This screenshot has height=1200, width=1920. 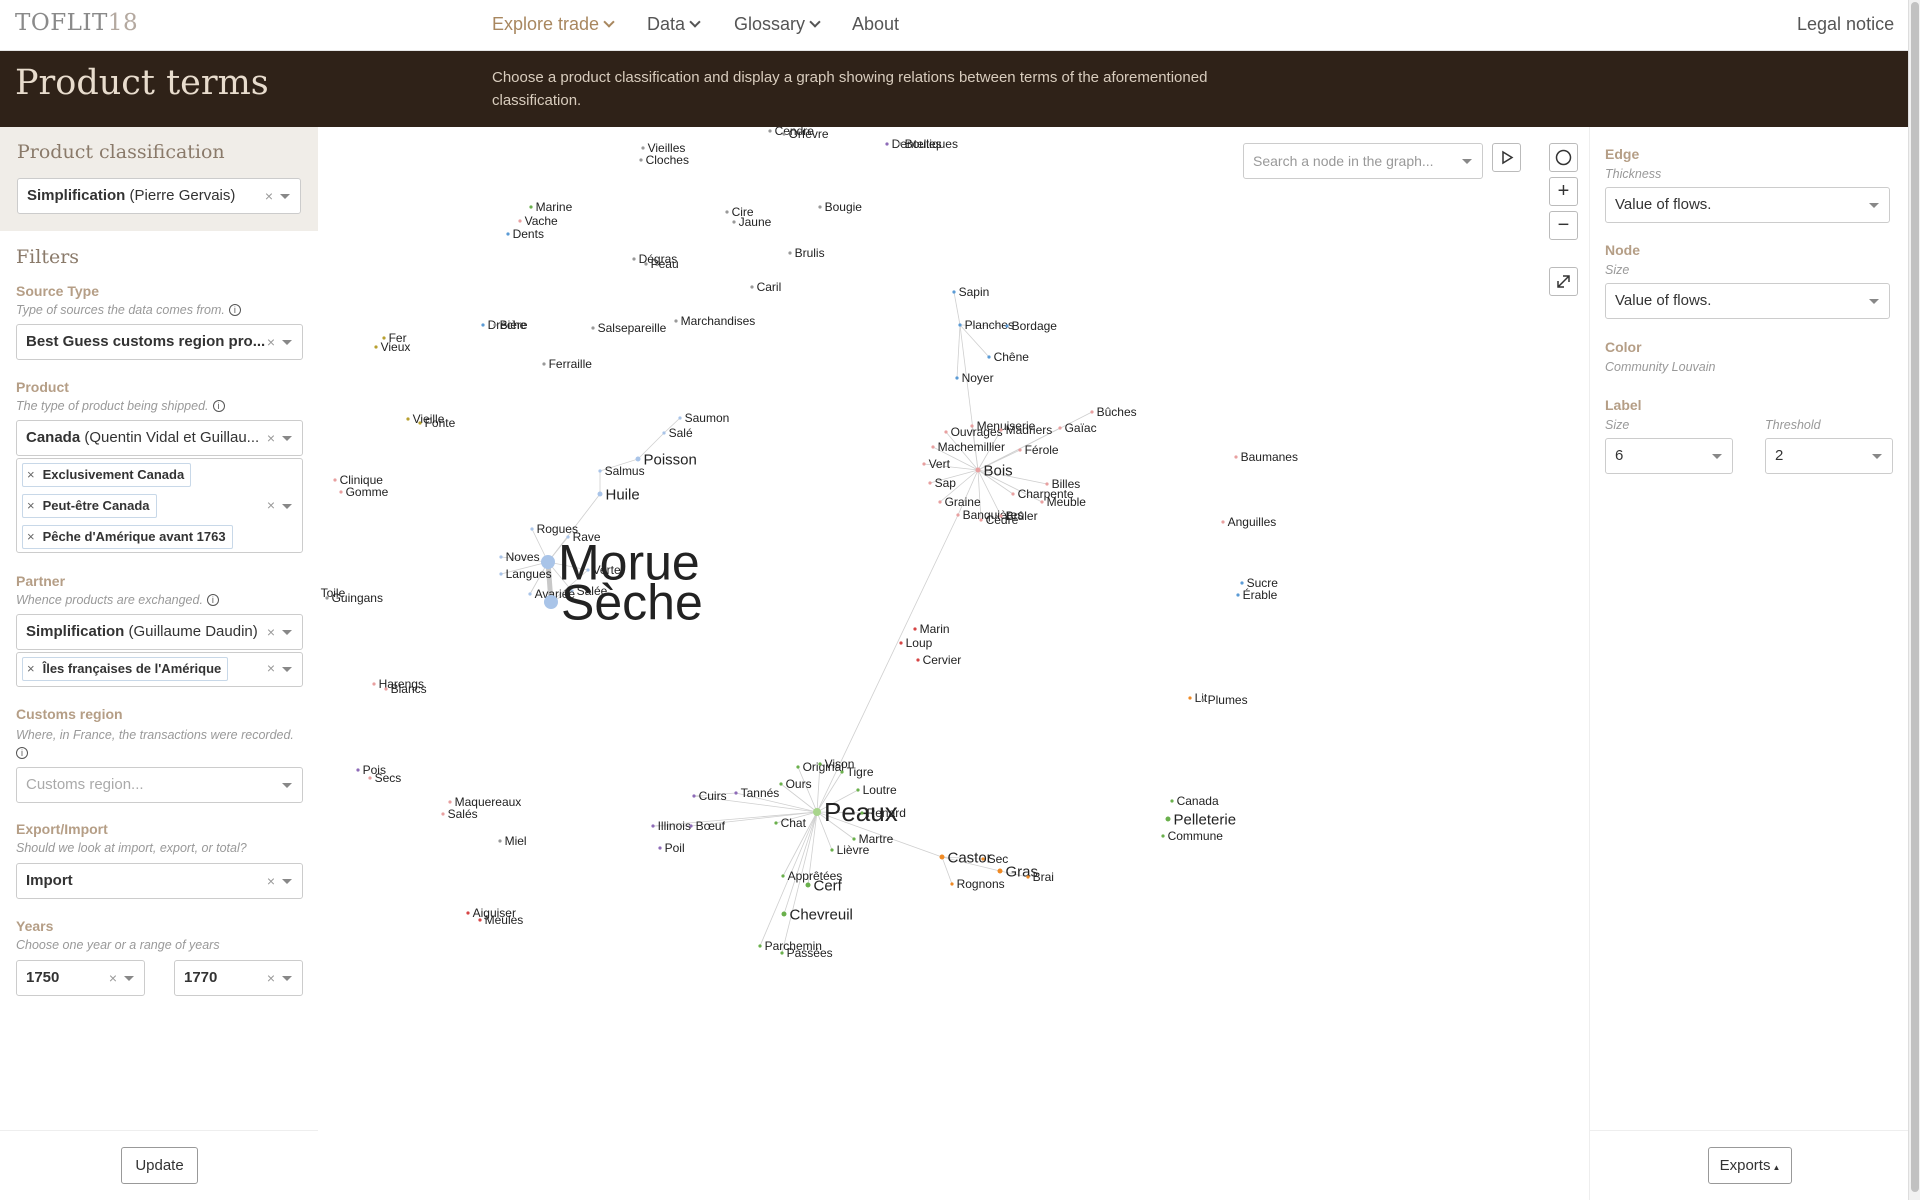 What do you see at coordinates (76, 23) in the screenshot?
I see `brand-logo: TOFLIT18` at bounding box center [76, 23].